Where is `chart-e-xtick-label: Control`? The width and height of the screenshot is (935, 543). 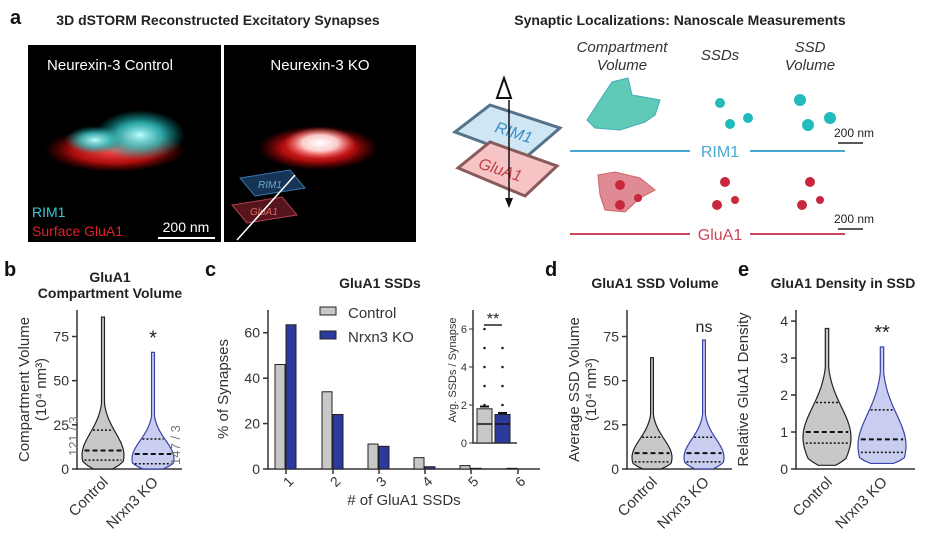
chart-e-xtick-label: Control is located at coordinates (813, 497).